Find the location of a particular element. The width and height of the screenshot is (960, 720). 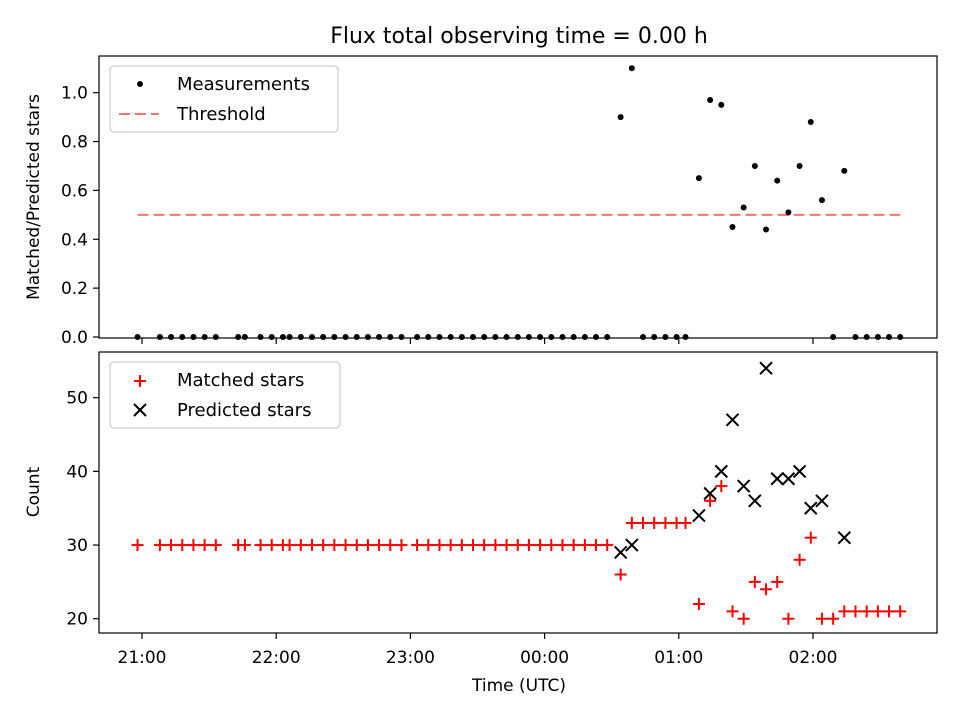

bottom-x-tick-label: 23:00 is located at coordinates (410, 658).